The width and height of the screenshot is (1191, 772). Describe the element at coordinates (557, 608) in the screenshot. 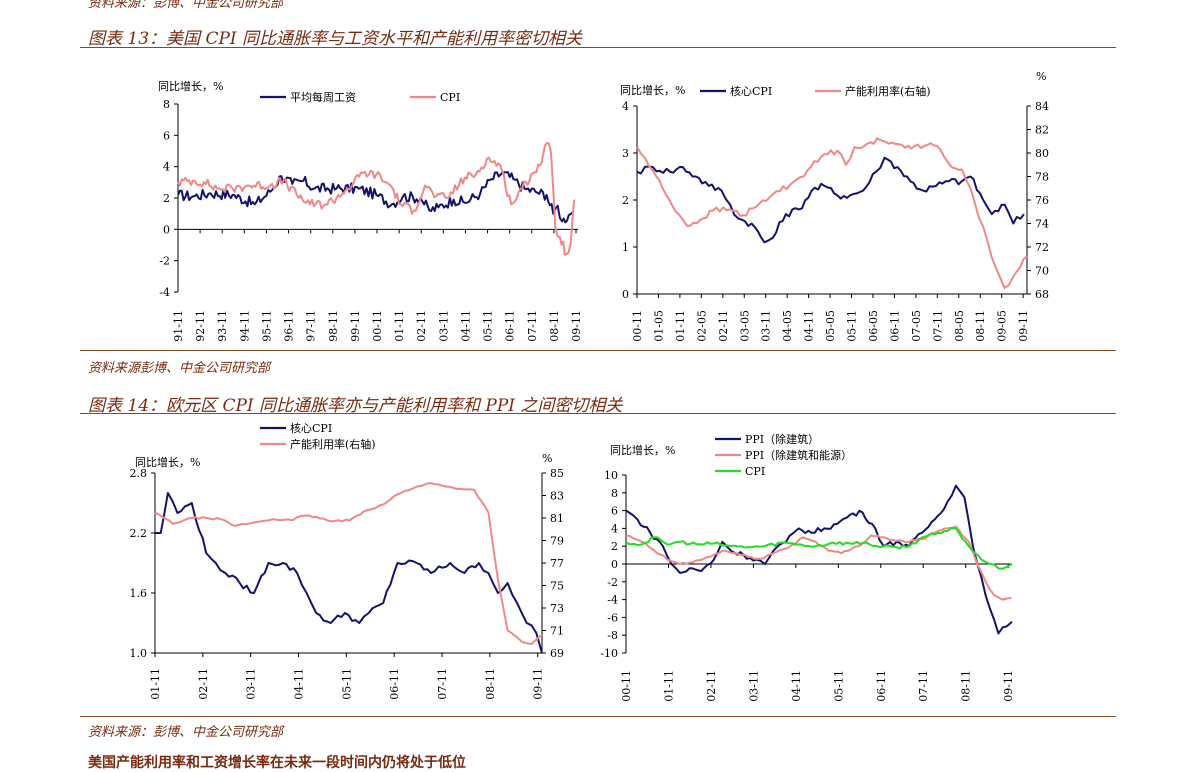

I see `y-tick-label-right: 73` at that location.